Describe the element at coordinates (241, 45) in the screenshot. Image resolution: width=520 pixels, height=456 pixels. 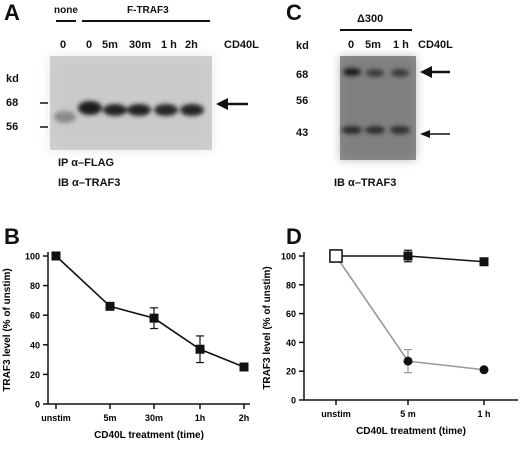
I see `panel-a-cd40l-label: CD40L` at that location.